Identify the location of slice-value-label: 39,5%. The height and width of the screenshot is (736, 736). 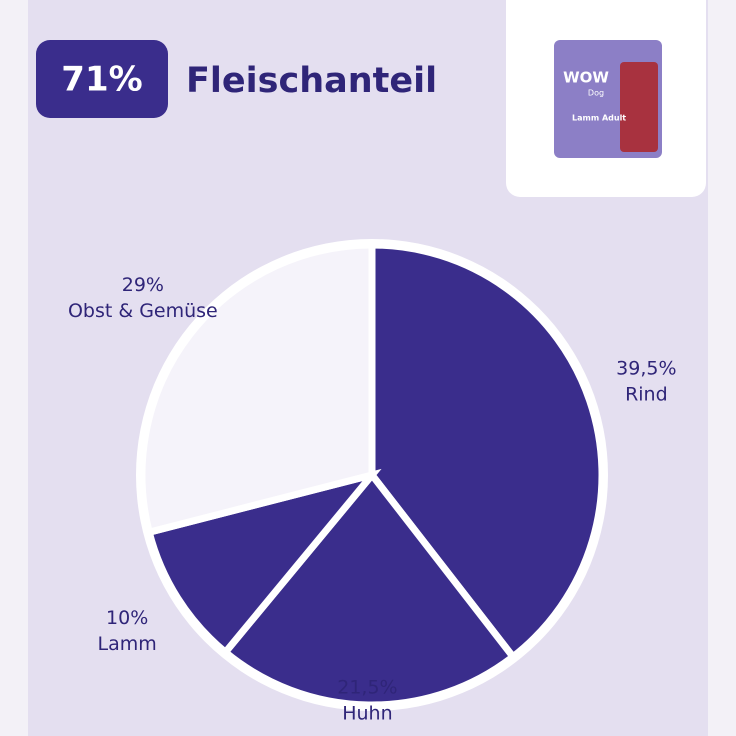
(646, 369).